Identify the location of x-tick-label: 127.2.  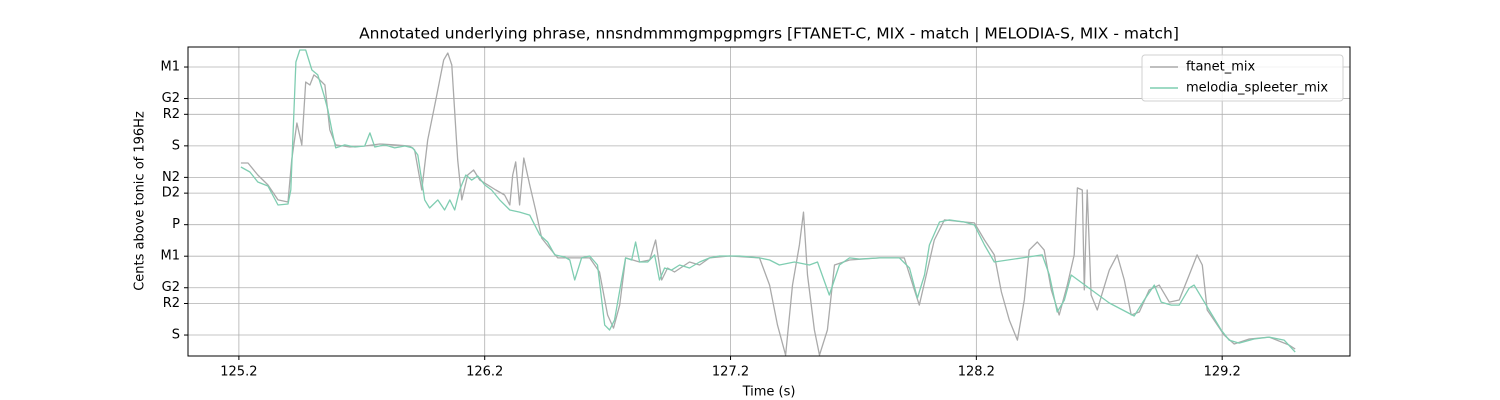
(730, 372).